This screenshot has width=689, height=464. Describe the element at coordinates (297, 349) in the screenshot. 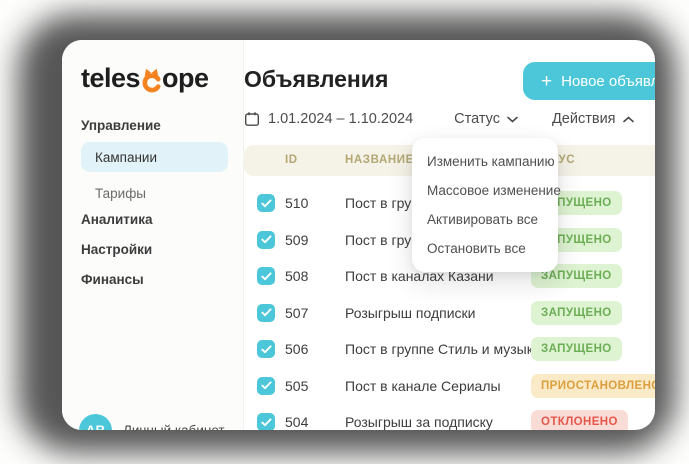

I see `row-id: 506` at that location.